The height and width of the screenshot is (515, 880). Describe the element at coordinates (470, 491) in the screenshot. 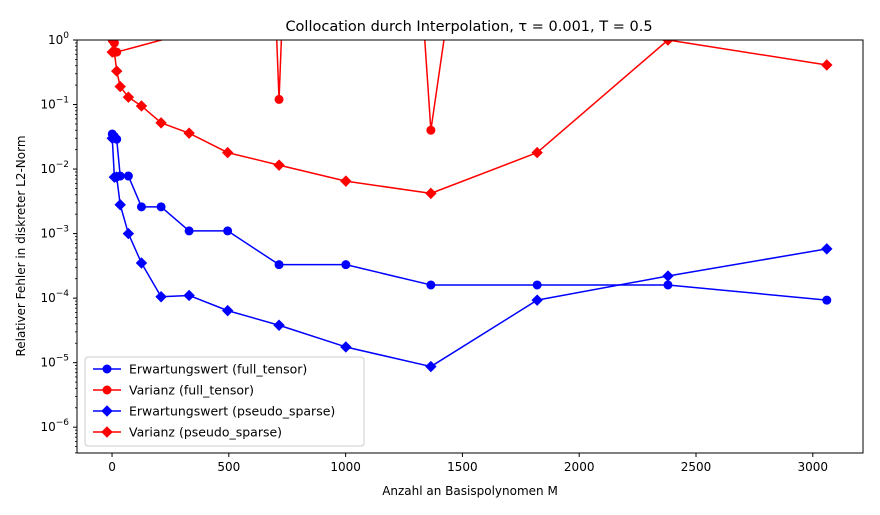

I see `x-axis-label: Anzahl an Basispolynomen M` at that location.